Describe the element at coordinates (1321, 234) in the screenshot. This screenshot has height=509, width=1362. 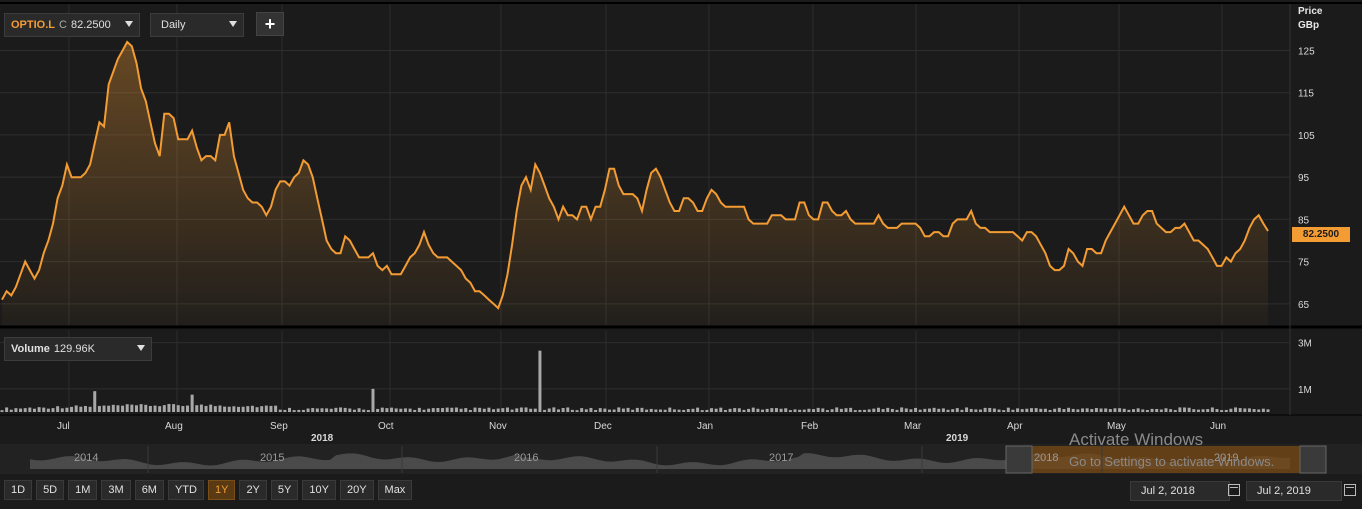
I see `last-price-badge: 82.2500` at that location.